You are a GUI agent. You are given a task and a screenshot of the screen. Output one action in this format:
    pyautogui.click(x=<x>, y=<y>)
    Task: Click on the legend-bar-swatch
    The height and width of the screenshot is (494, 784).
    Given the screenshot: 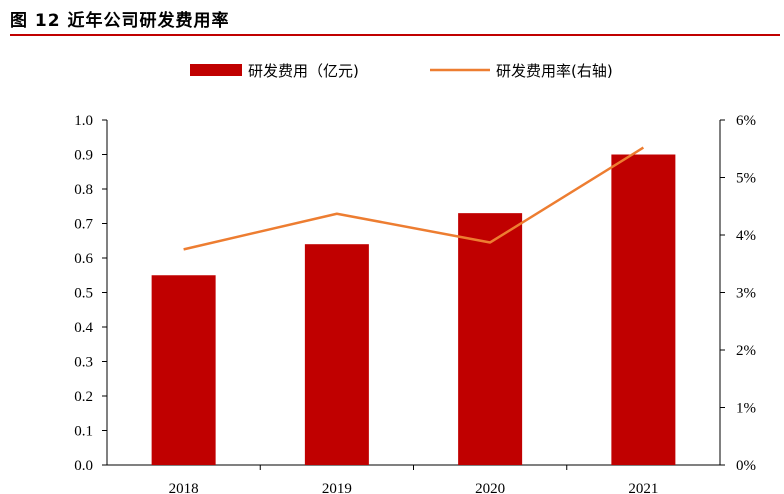 What is the action you would take?
    pyautogui.click(x=216, y=70)
    